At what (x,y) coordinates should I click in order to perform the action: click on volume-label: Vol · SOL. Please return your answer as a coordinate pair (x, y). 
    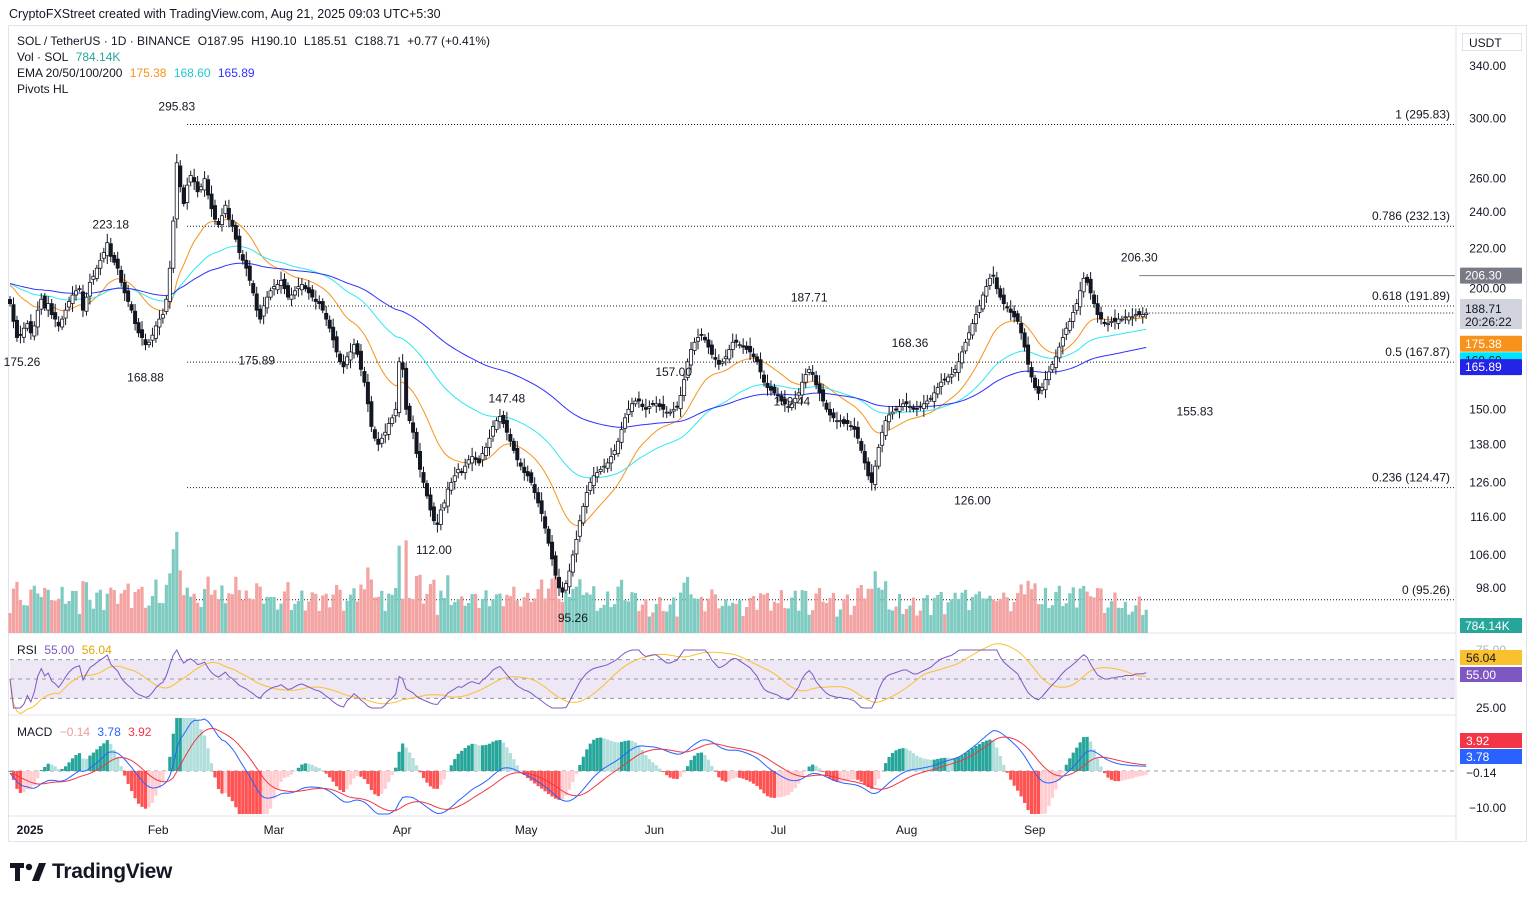
    Looking at the image, I should click on (43, 57).